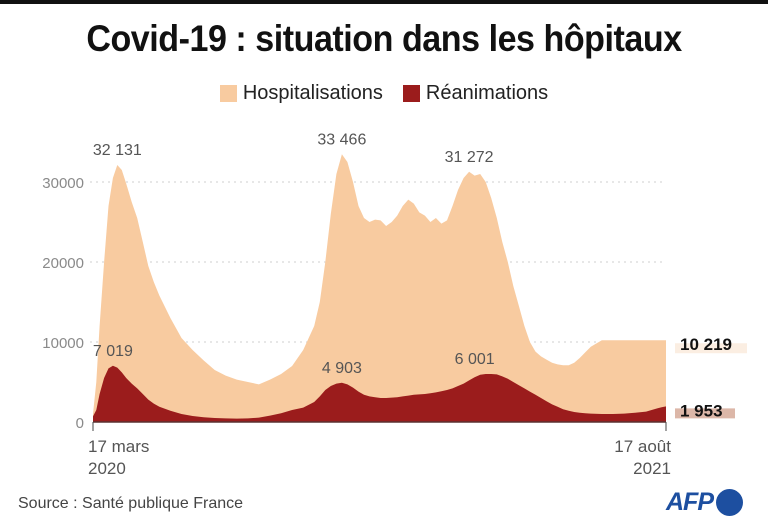  I want to click on area-reanimations, so click(379, 393).